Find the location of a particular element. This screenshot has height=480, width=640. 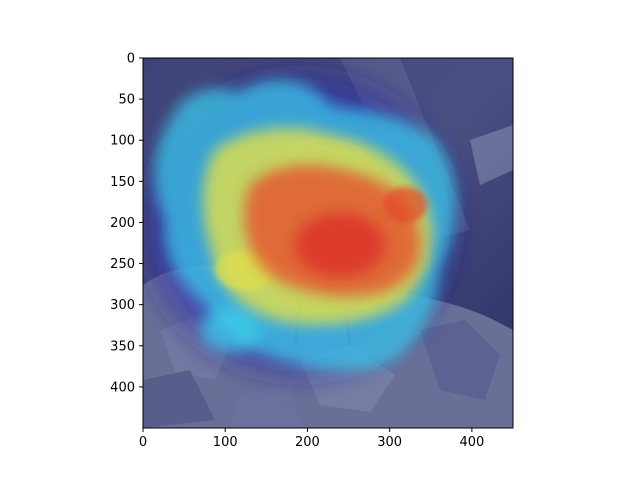

y-tick-label: 100 is located at coordinates (122, 141).